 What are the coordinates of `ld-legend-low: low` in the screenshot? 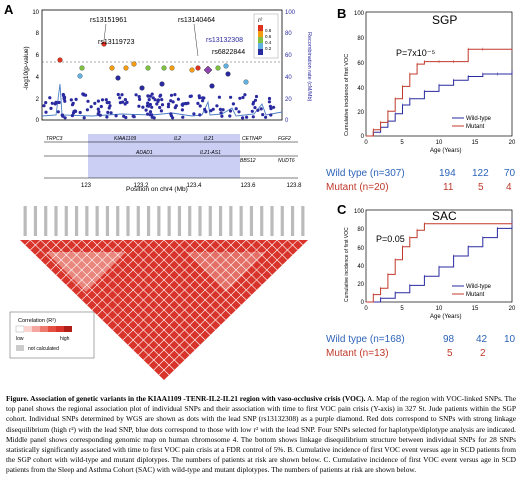 It's located at (20, 339).